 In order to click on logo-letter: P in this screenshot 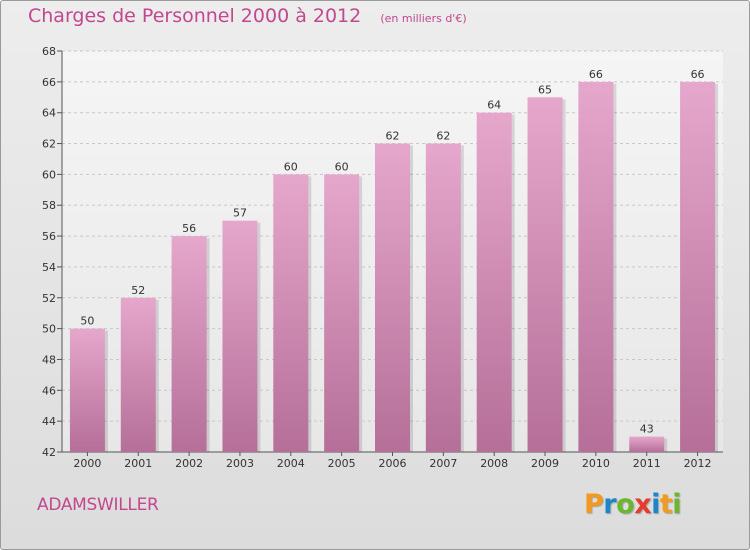, I will do `click(594, 504)`.